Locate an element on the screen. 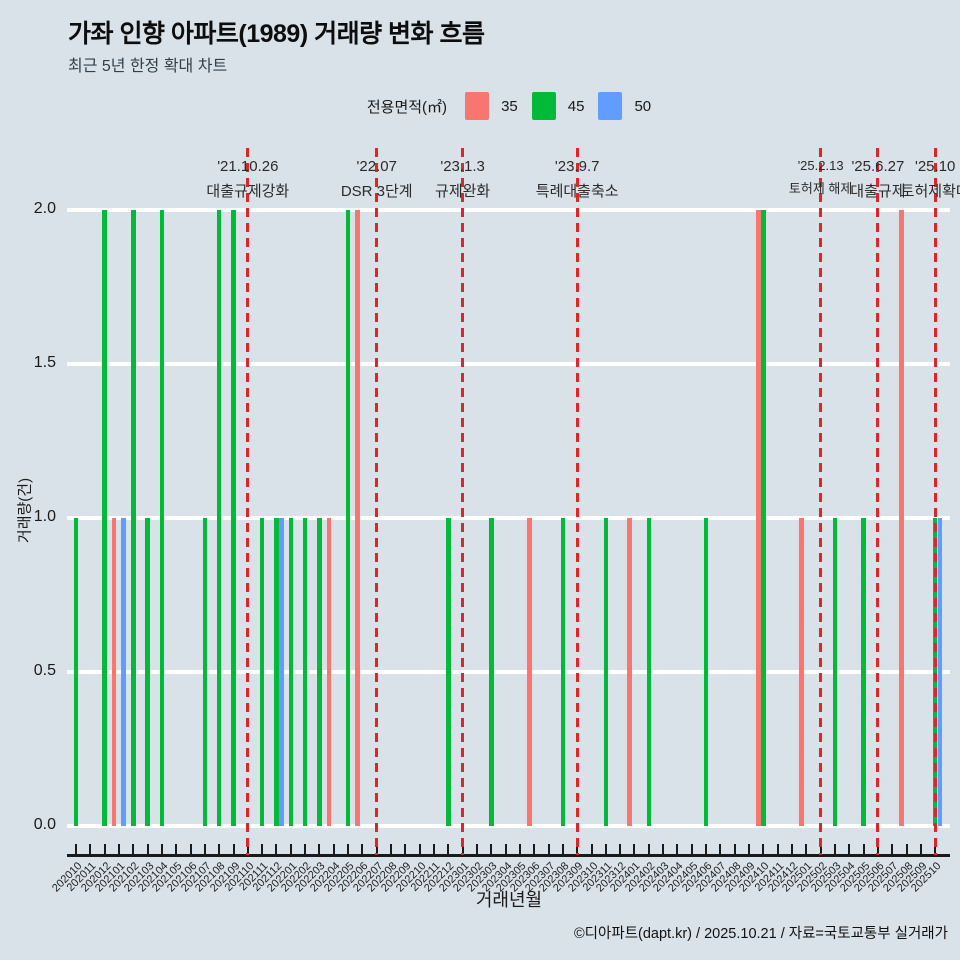  bar-202104-45sqm is located at coordinates (162, 518).